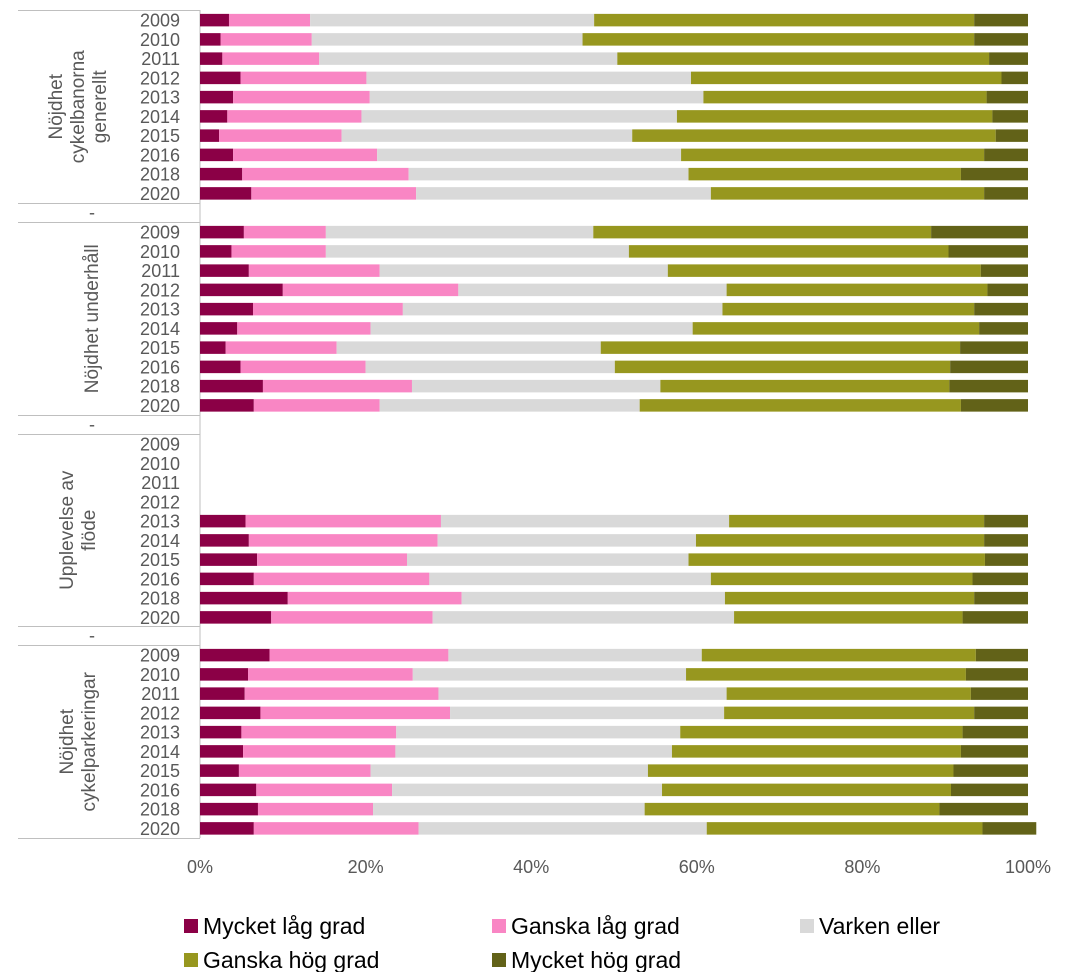  What do you see at coordinates (531, 867) in the screenshot?
I see `x-tick-label: 40%` at bounding box center [531, 867].